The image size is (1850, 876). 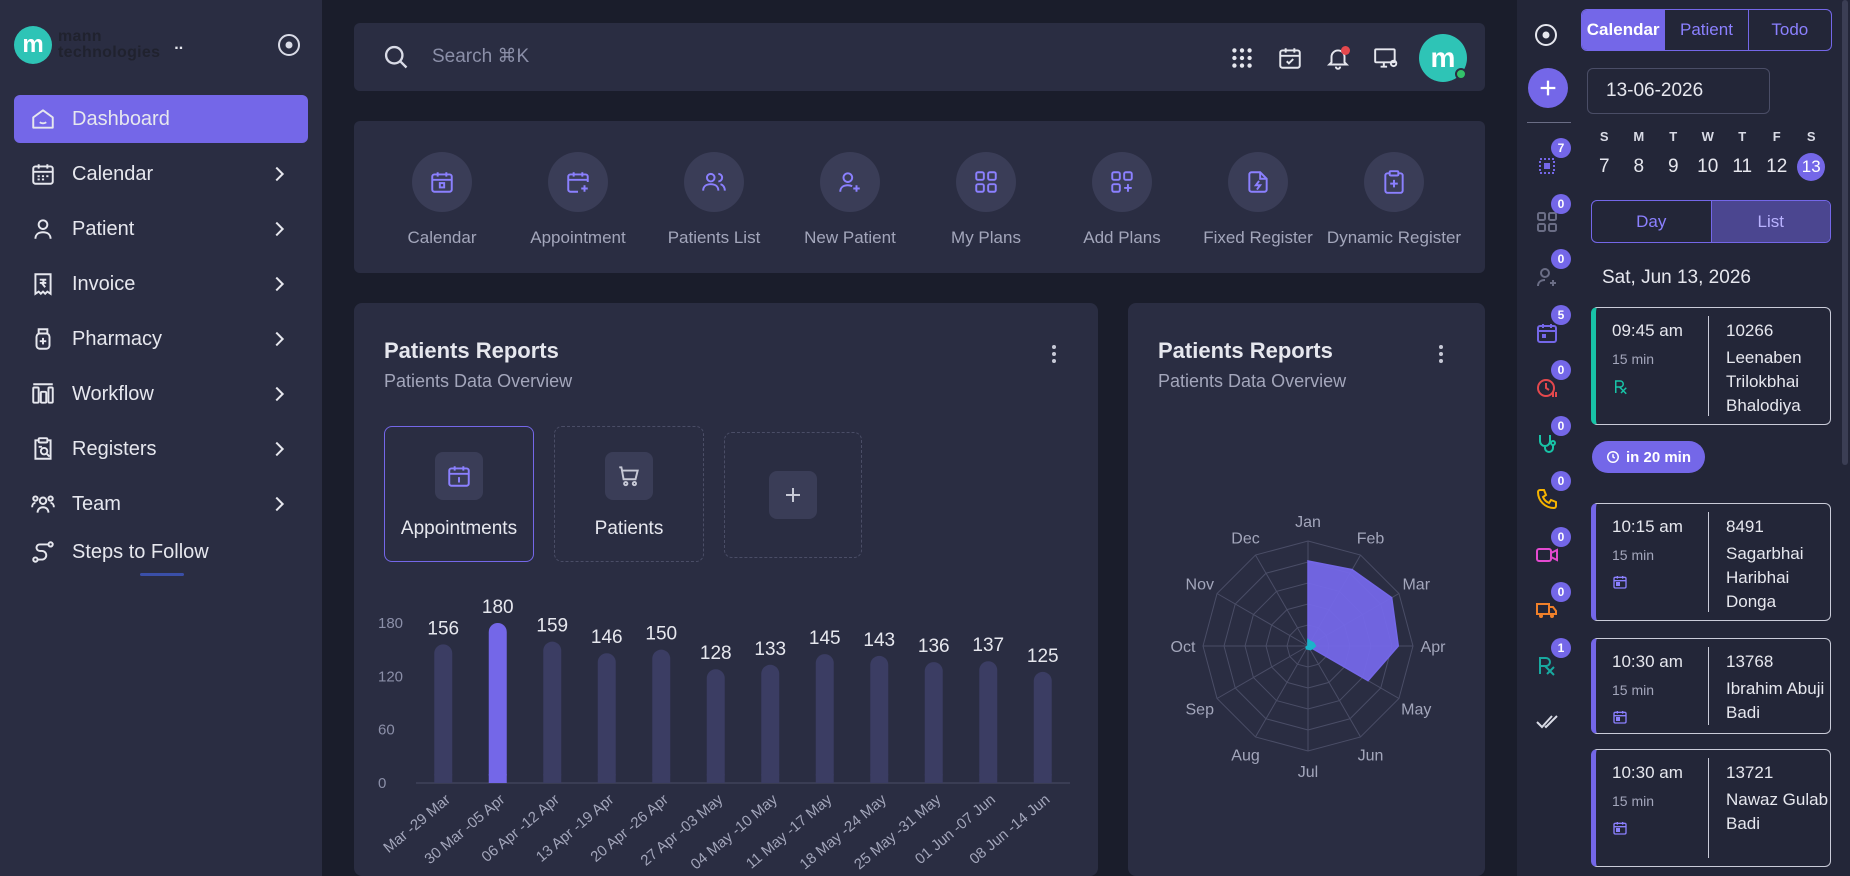 I want to click on day-number: 7, so click(x=1604, y=167).